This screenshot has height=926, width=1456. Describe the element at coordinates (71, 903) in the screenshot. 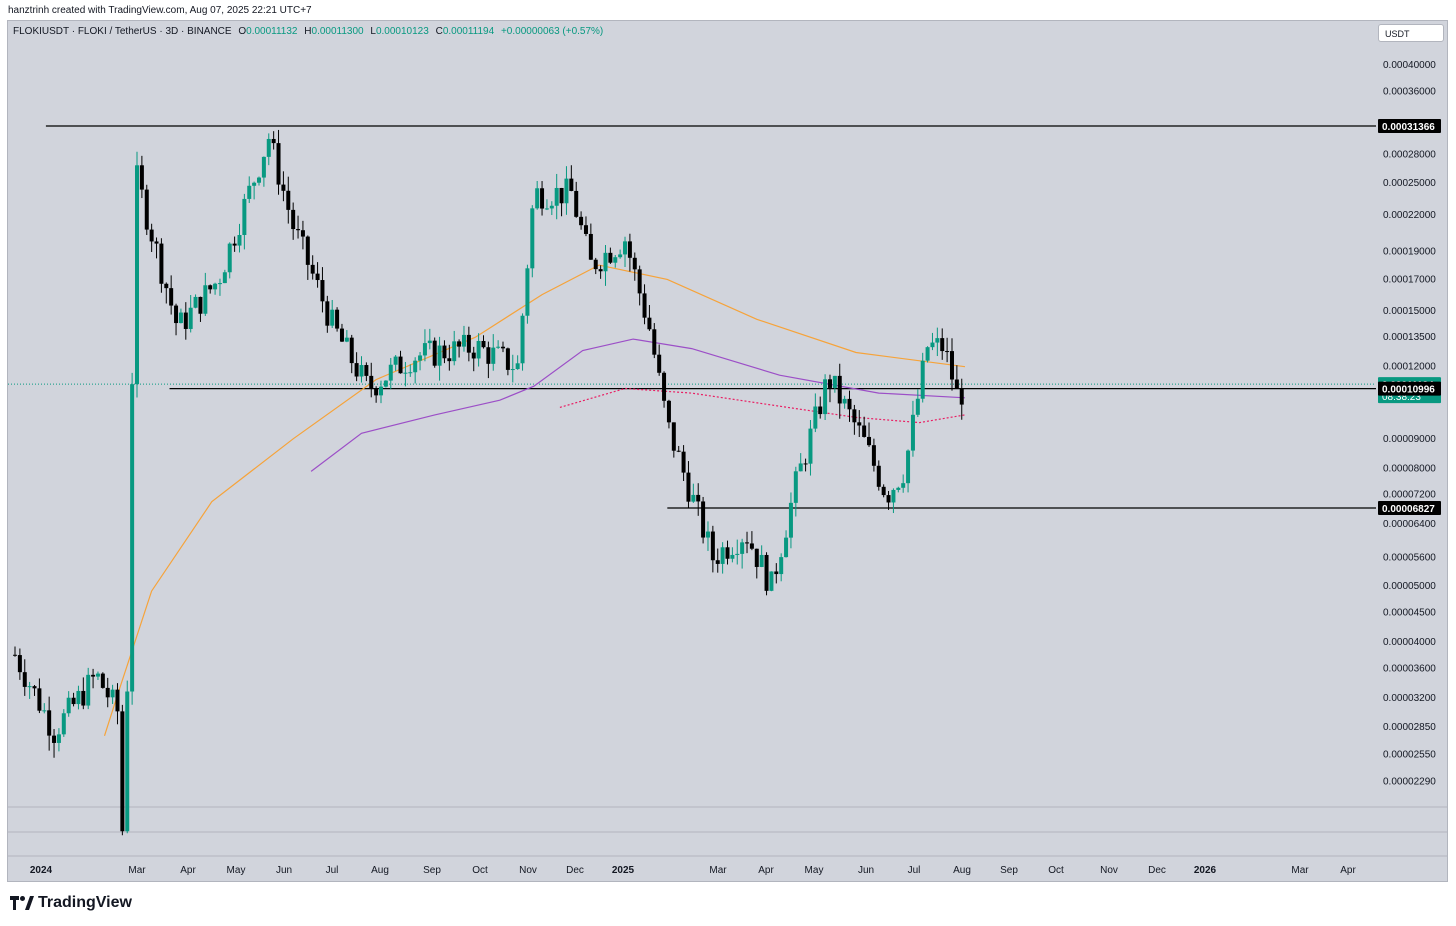

I see `tradingview-brand: TradingView` at that location.